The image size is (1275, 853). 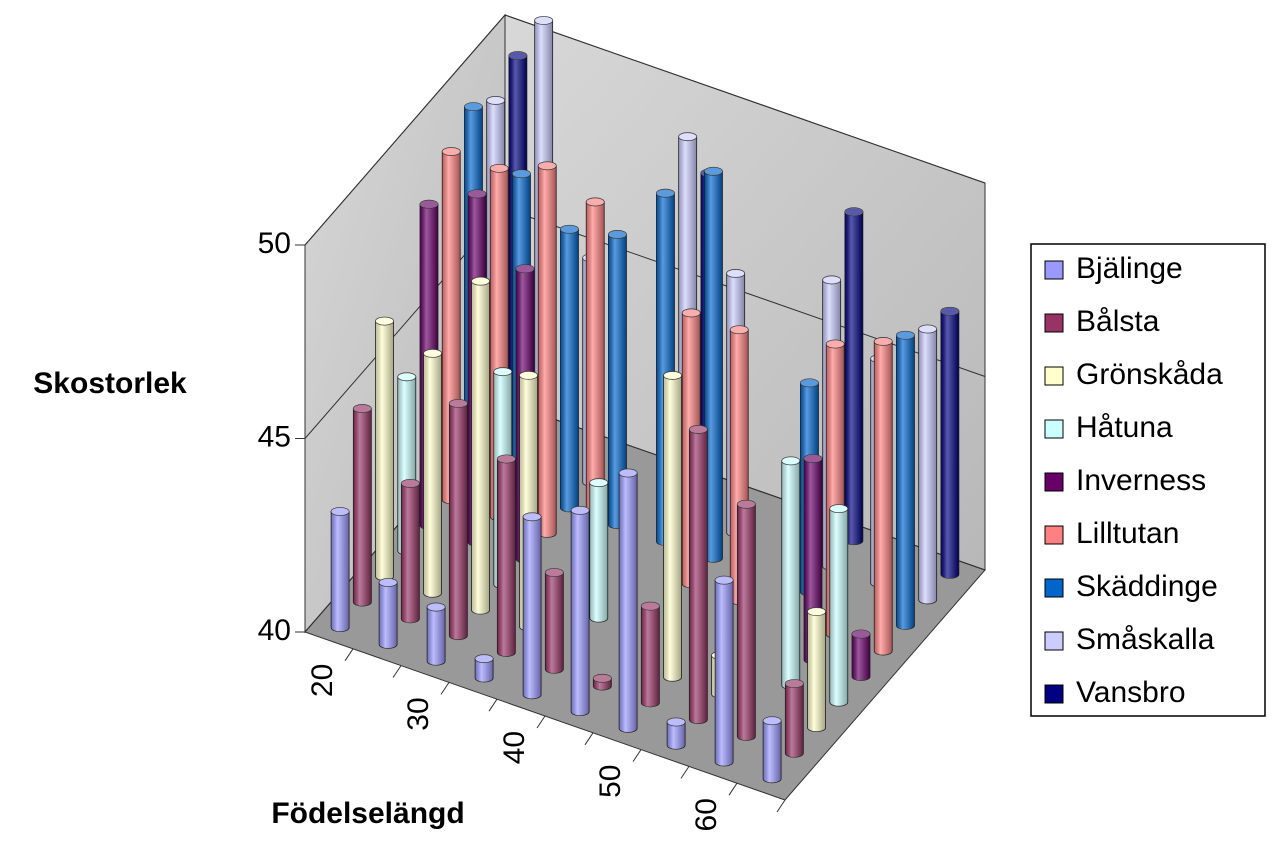 I want to click on x-tick-label: 20, so click(x=322, y=680).